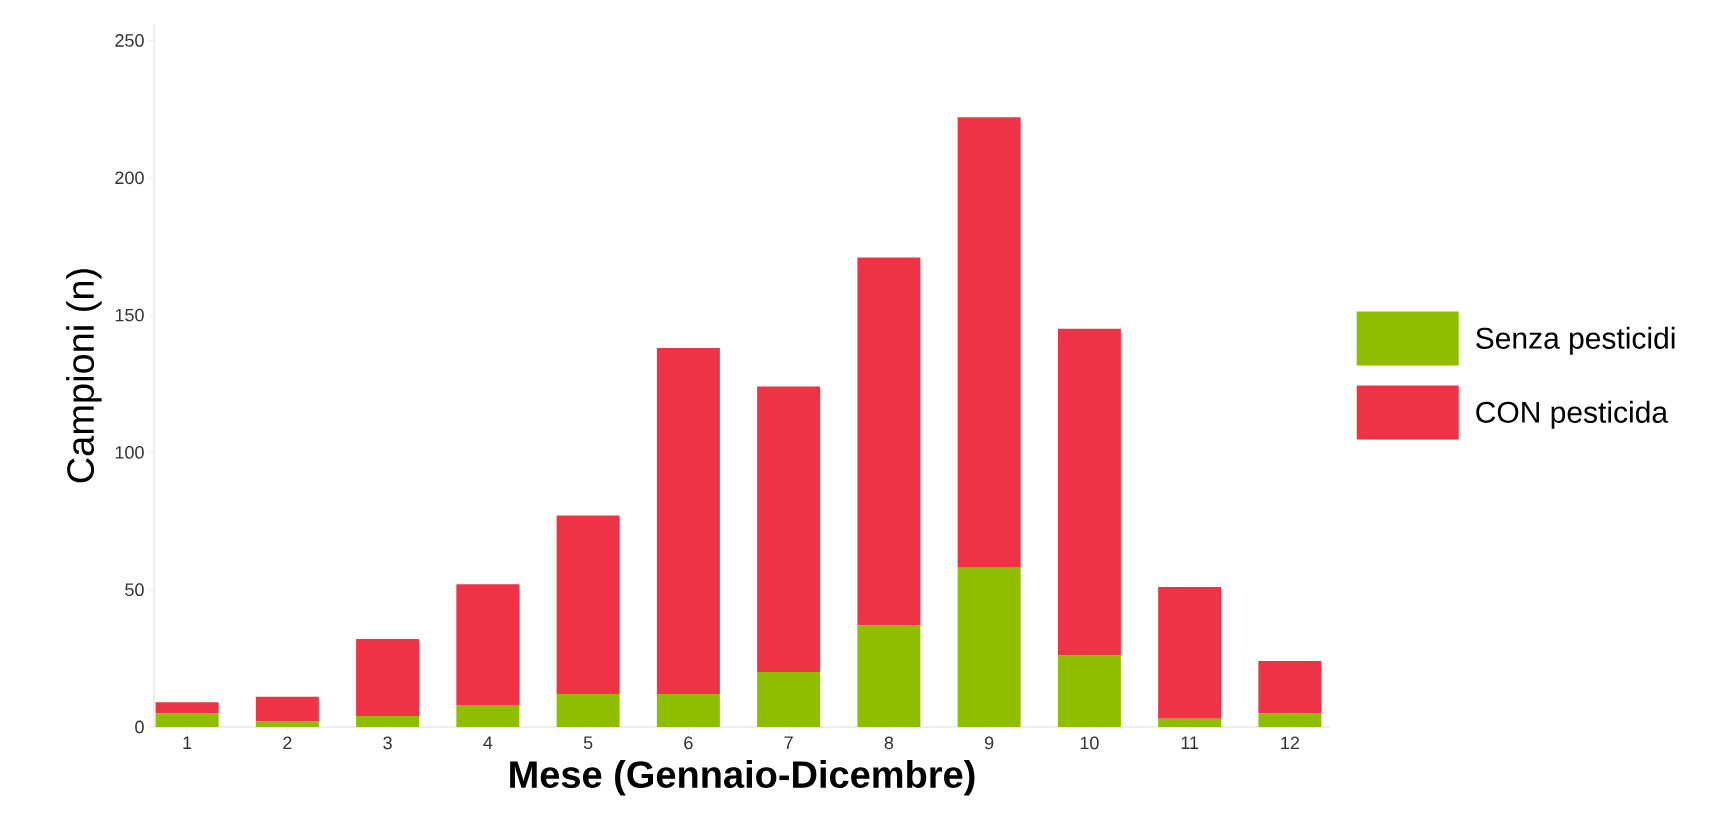  I want to click on x-tick-label: 6, so click(688, 743).